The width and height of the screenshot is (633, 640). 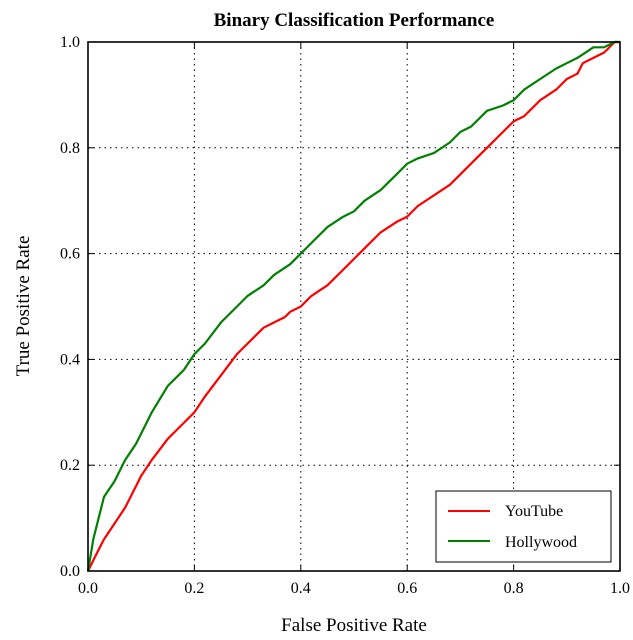 I want to click on legend-label-hollywood: Hollywood, so click(x=541, y=542).